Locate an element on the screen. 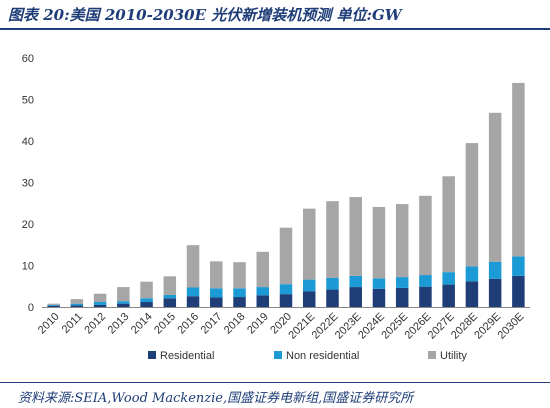 The height and width of the screenshot is (408, 550). x-tick-label: 2015 is located at coordinates (165, 324).